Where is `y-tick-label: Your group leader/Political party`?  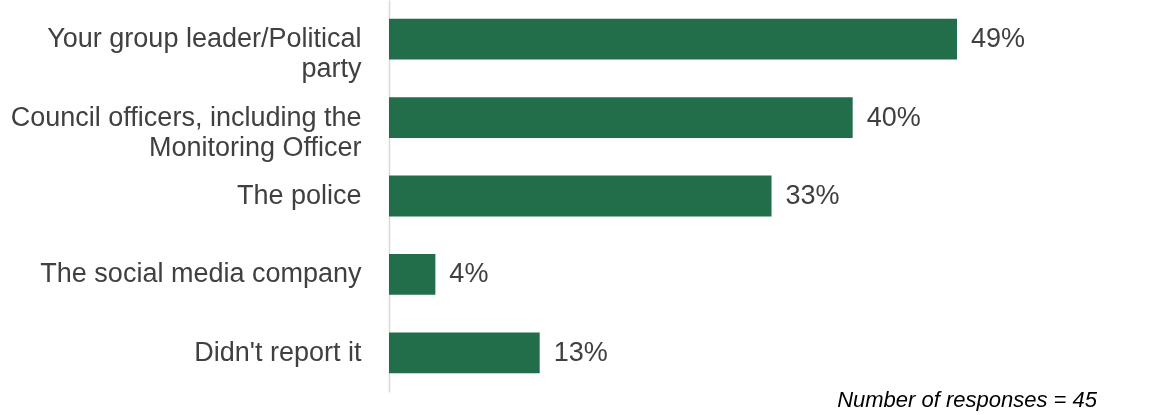
y-tick-label: Your group leader/Political party is located at coordinates (204, 53).